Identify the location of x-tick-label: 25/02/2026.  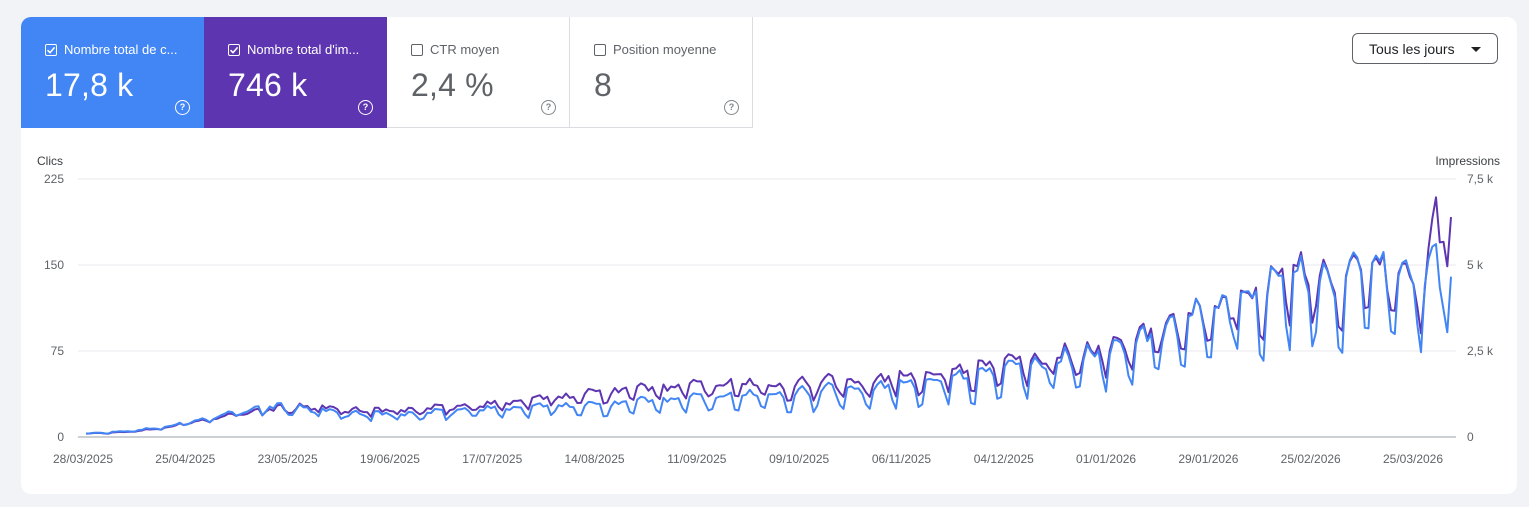
(1311, 459).